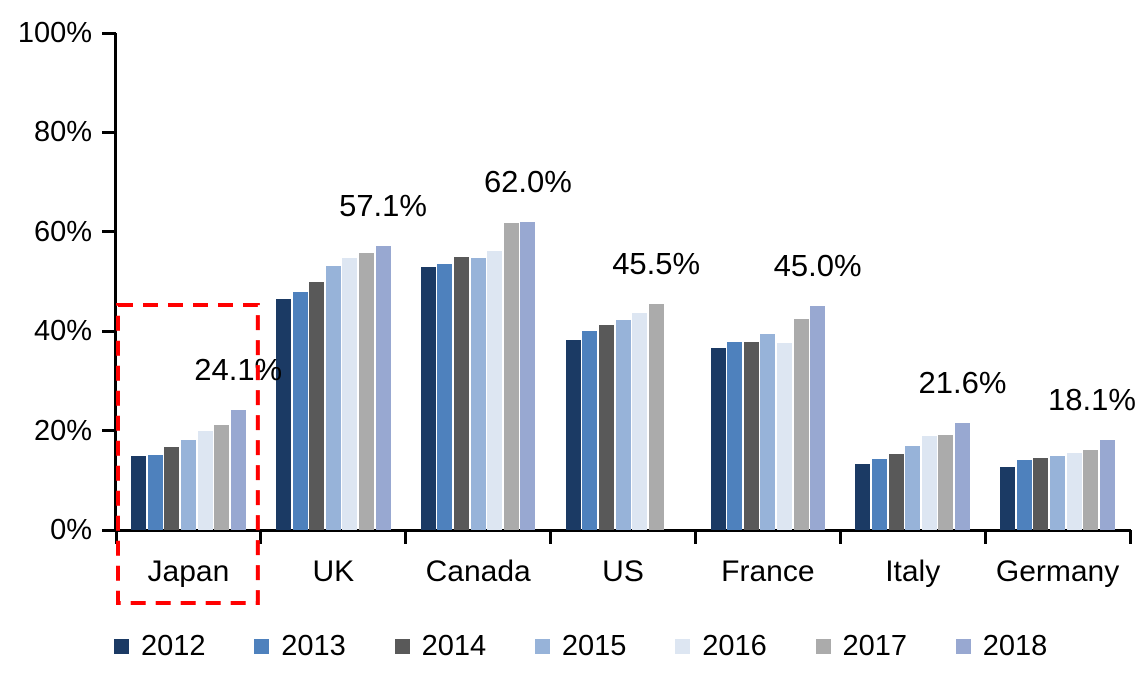 Image resolution: width=1142 pixels, height=683 pixels. I want to click on legend-item-2018: 2018, so click(1001, 646).